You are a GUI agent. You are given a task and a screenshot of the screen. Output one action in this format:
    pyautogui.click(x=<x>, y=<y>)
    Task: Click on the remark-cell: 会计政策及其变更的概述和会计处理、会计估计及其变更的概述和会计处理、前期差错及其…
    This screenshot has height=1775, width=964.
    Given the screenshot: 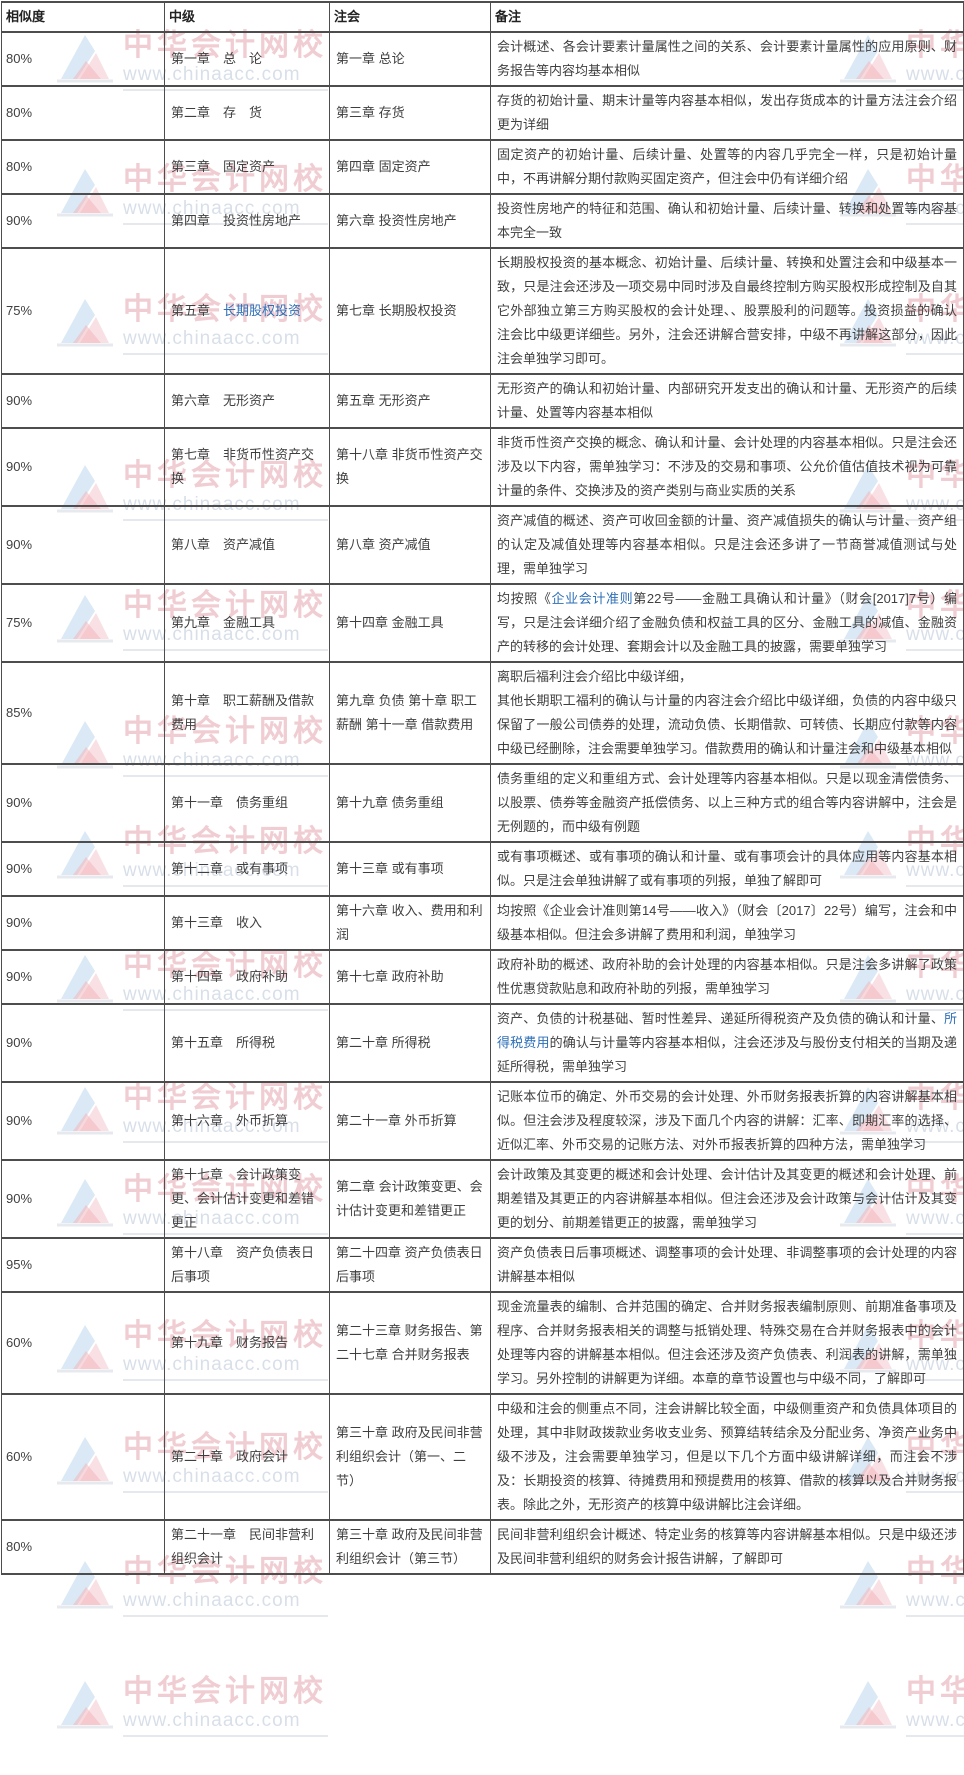 What is the action you would take?
    pyautogui.click(x=727, y=1199)
    